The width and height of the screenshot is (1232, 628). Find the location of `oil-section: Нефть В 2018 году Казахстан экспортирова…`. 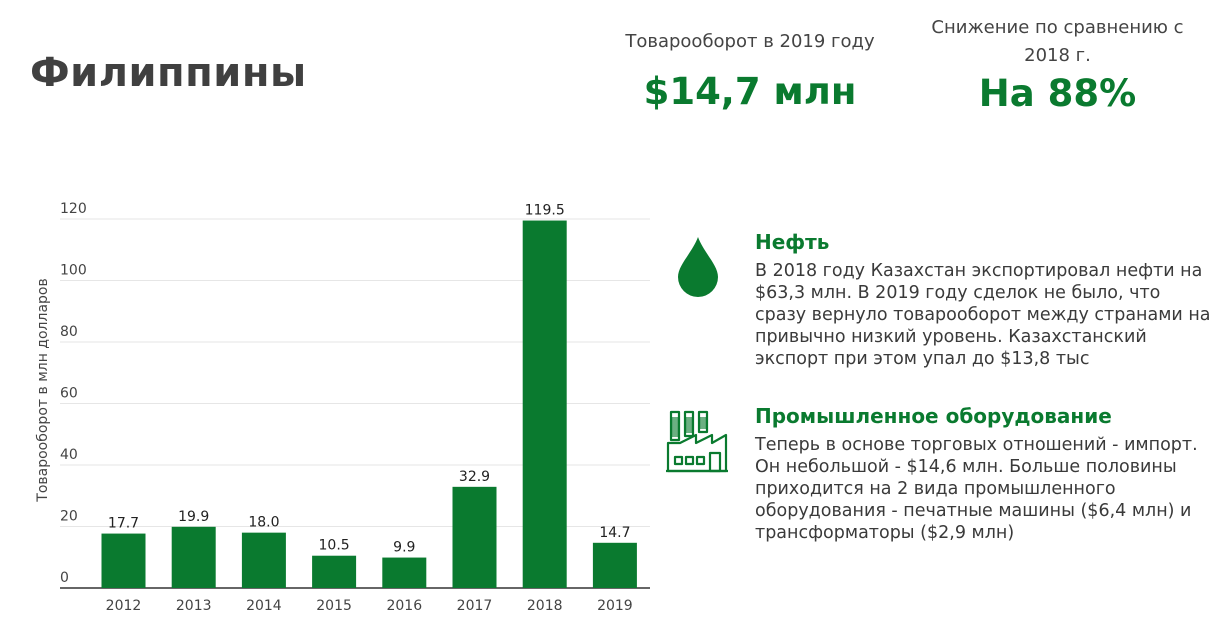

oil-section: Нефть В 2018 году Казахстан экспортирова… is located at coordinates (985, 300).